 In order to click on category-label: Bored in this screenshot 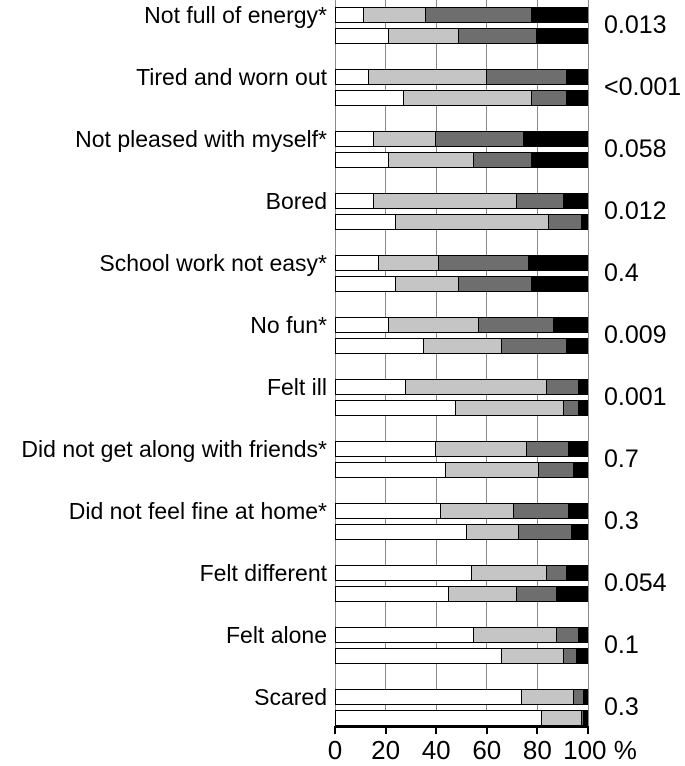, I will do `click(296, 201)`.